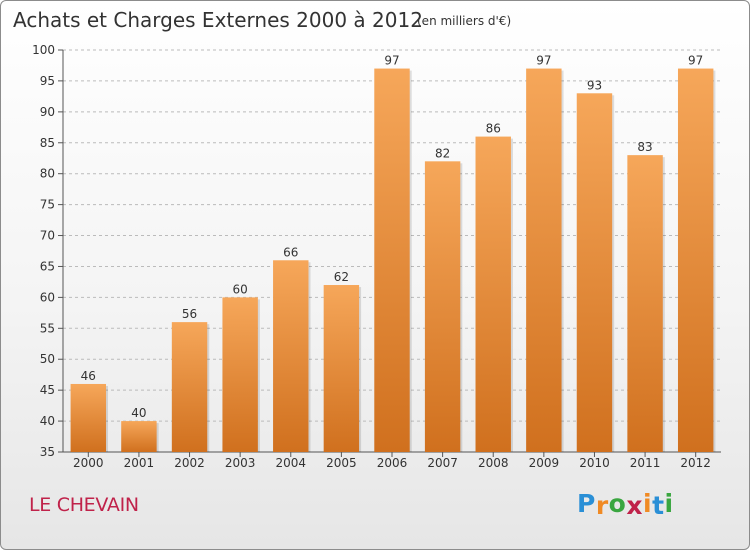 This screenshot has height=550, width=750. What do you see at coordinates (189, 314) in the screenshot?
I see `bar-value-label: 56` at bounding box center [189, 314].